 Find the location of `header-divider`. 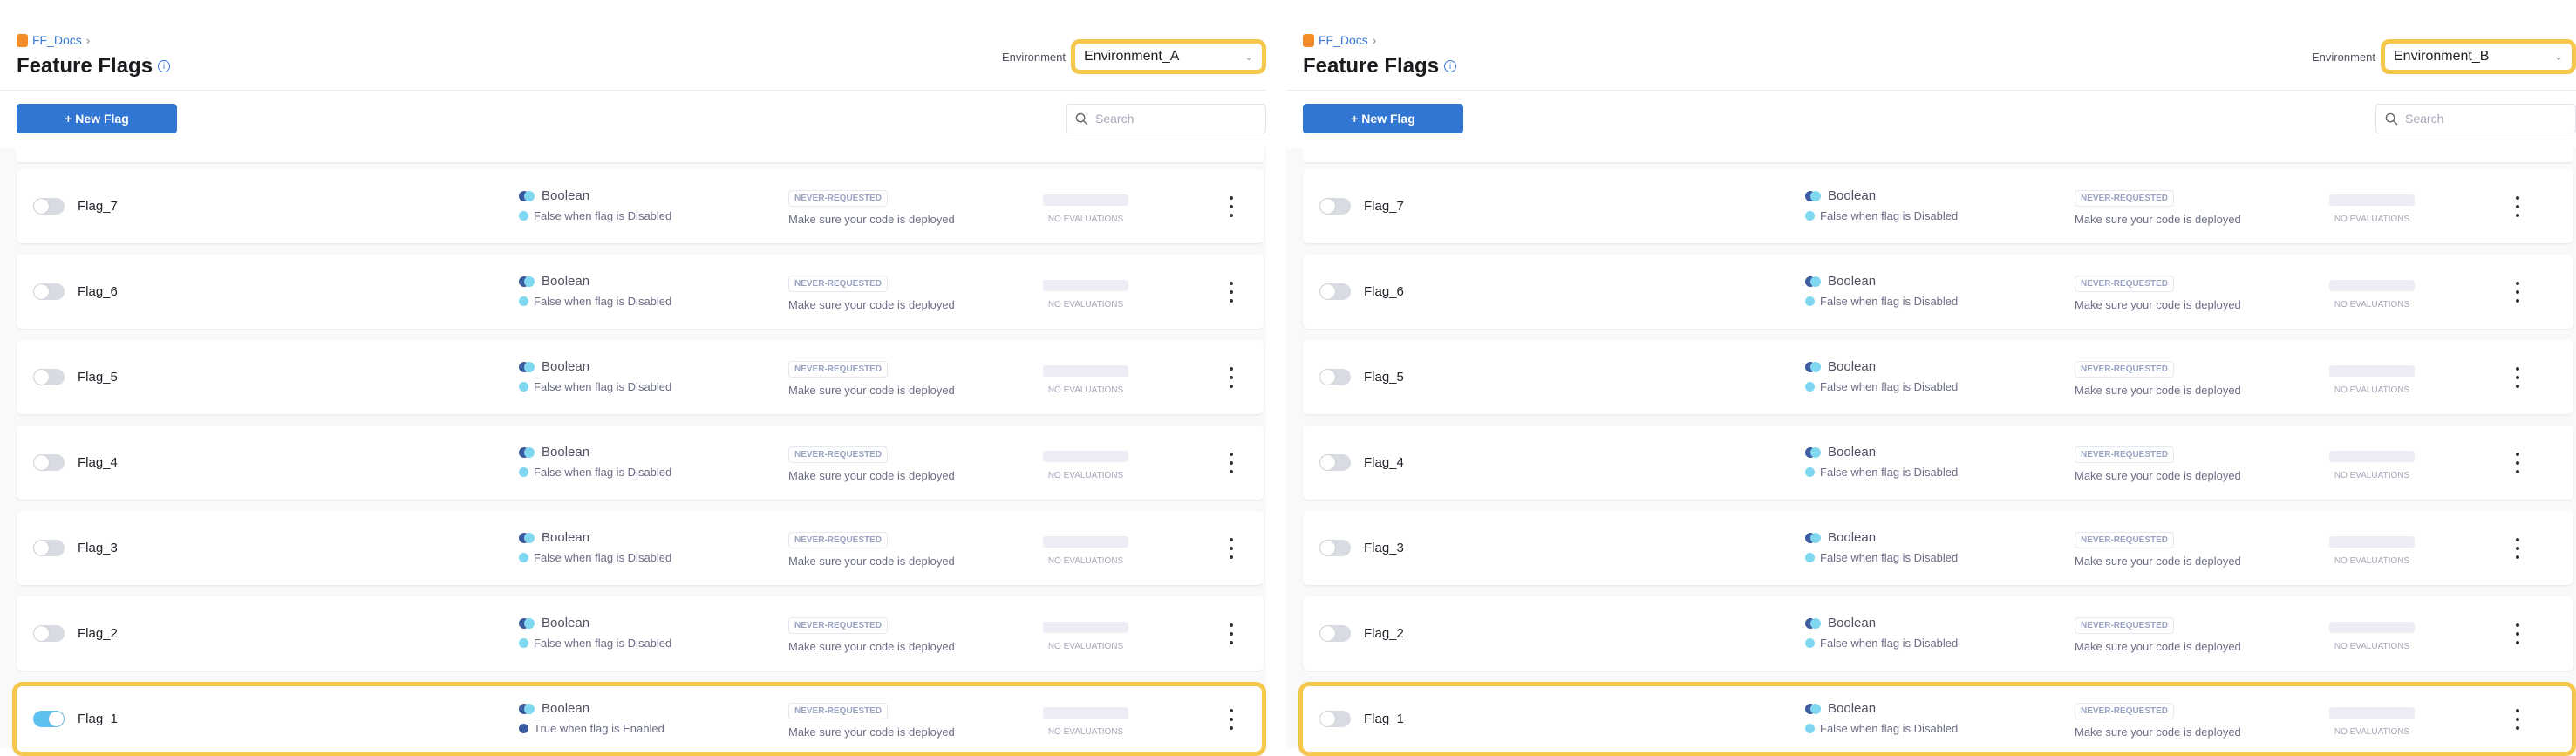

header-divider is located at coordinates (633, 90).